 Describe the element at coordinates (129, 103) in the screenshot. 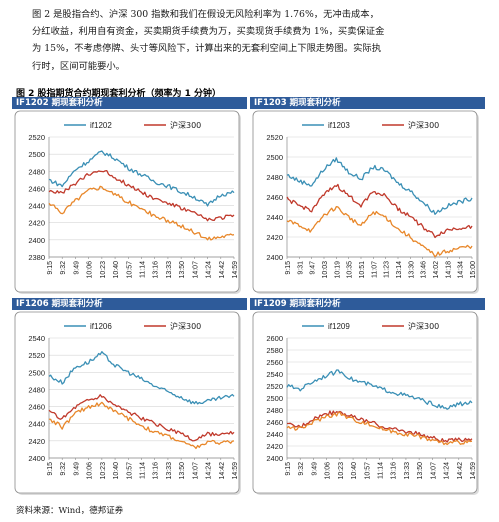

I see `panel-title: IF1202 期现套利分析` at that location.